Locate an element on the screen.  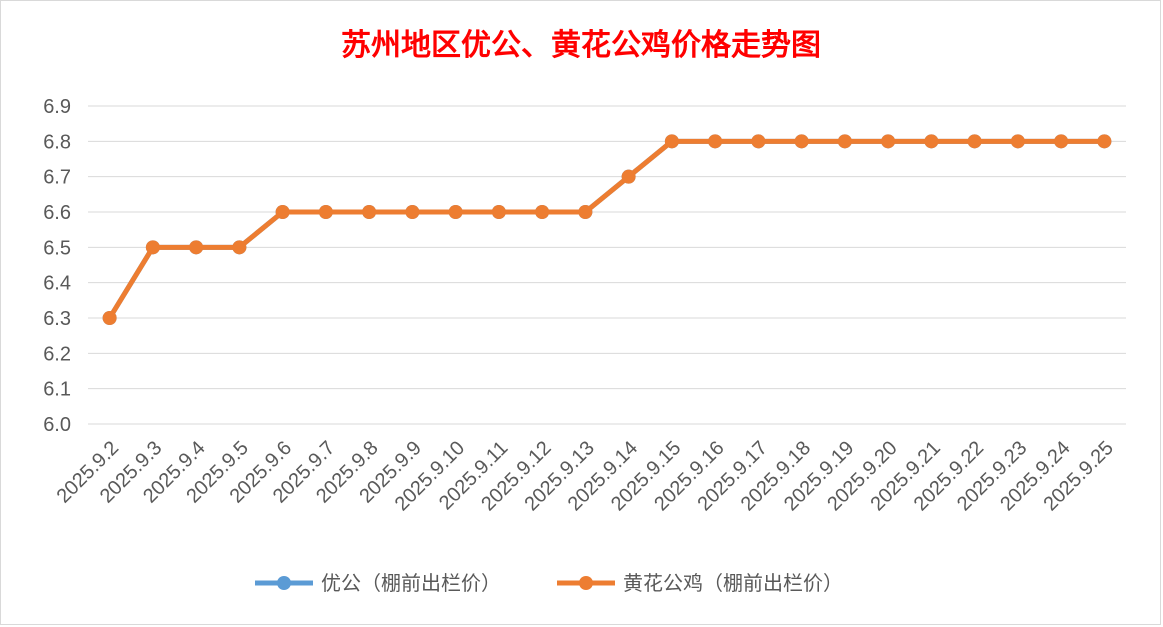
y-tick-label: 6.4 is located at coordinates (57, 284).